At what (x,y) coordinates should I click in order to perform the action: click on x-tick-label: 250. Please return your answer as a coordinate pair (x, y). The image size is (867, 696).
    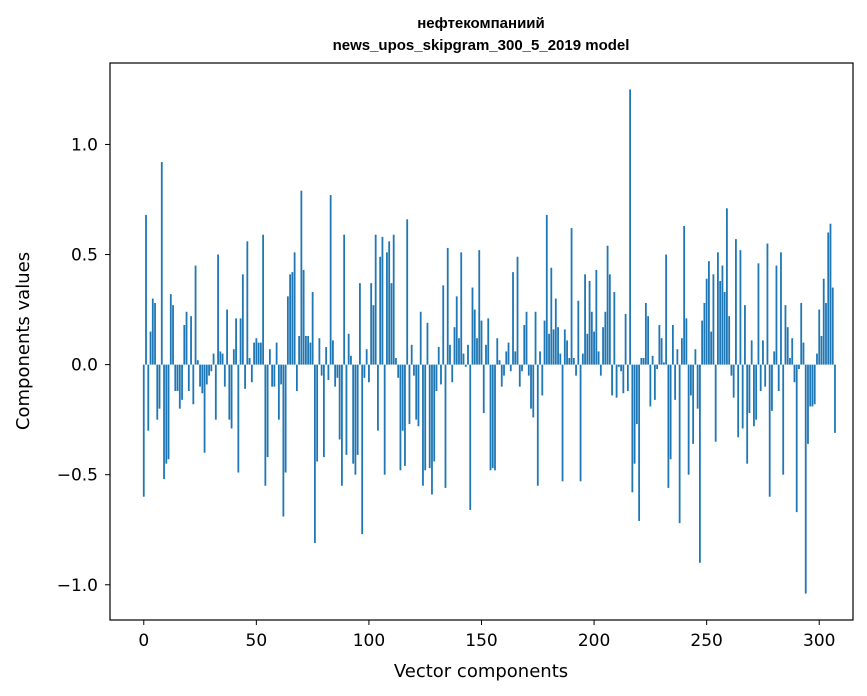
    Looking at the image, I should click on (706, 641).